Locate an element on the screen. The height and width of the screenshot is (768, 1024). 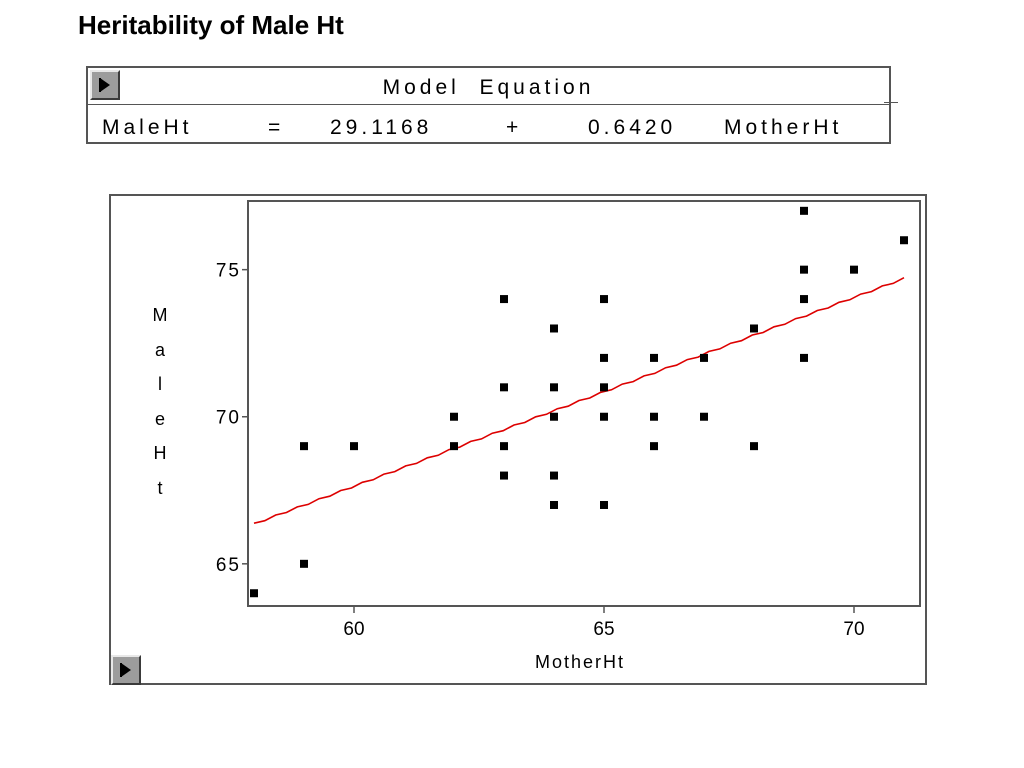
page-title: Heritability of Male Ht is located at coordinates (211, 25).